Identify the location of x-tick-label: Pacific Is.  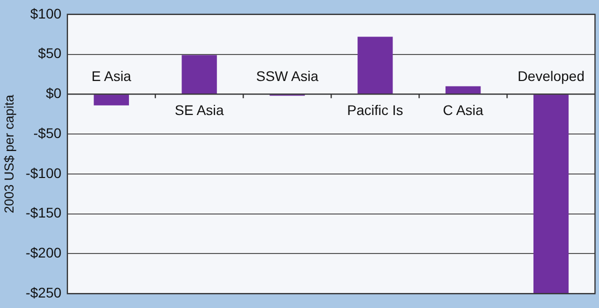
(375, 110).